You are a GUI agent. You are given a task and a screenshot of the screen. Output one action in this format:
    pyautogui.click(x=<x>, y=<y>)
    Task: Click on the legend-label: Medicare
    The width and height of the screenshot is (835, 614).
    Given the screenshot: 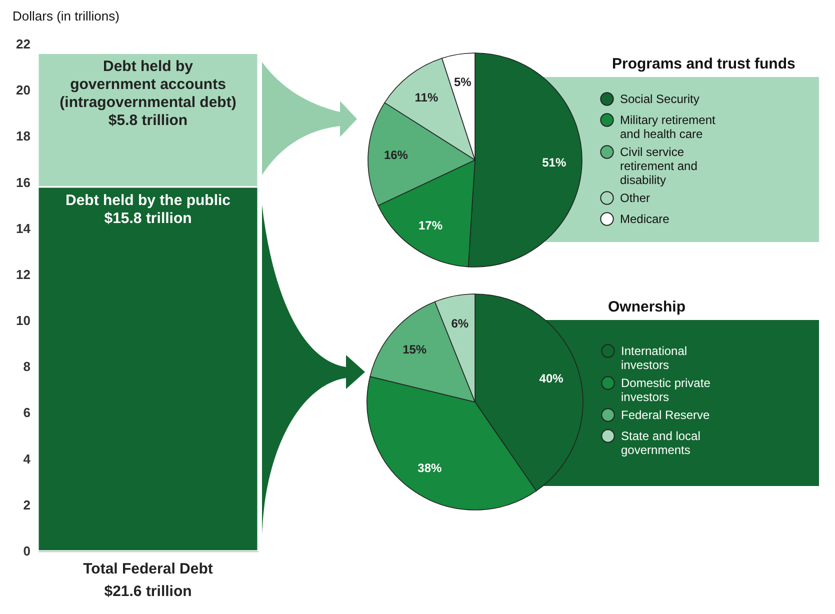 What is the action you would take?
    pyautogui.click(x=645, y=219)
    